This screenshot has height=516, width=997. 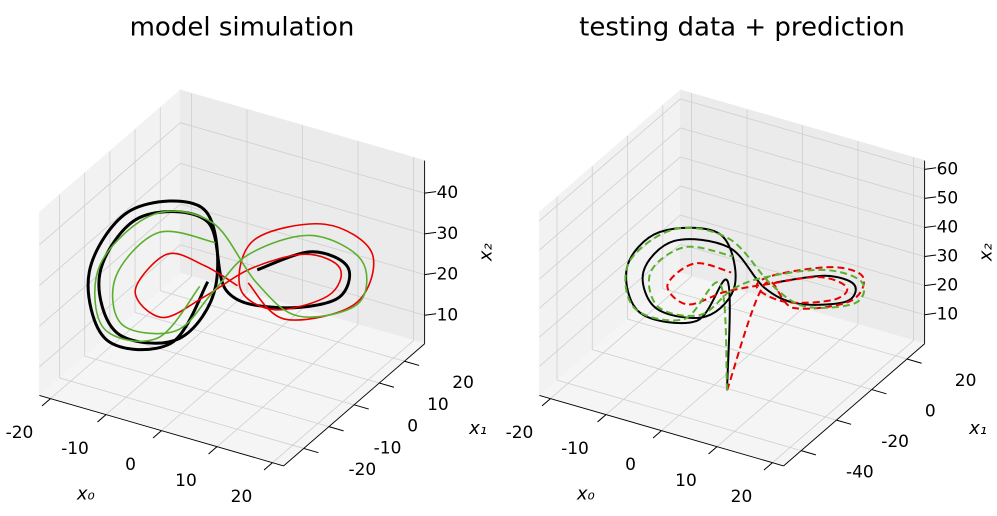 What do you see at coordinates (388, 448) in the screenshot?
I see `y-tick-label: -10` at bounding box center [388, 448].